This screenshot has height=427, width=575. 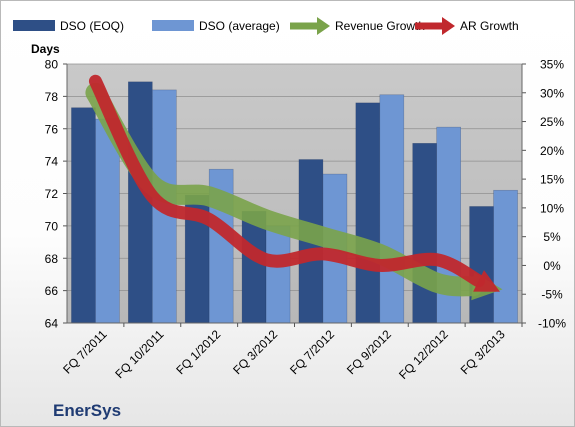 What do you see at coordinates (85, 352) in the screenshot?
I see `x-tick-label: FQ 7/2011` at bounding box center [85, 352].